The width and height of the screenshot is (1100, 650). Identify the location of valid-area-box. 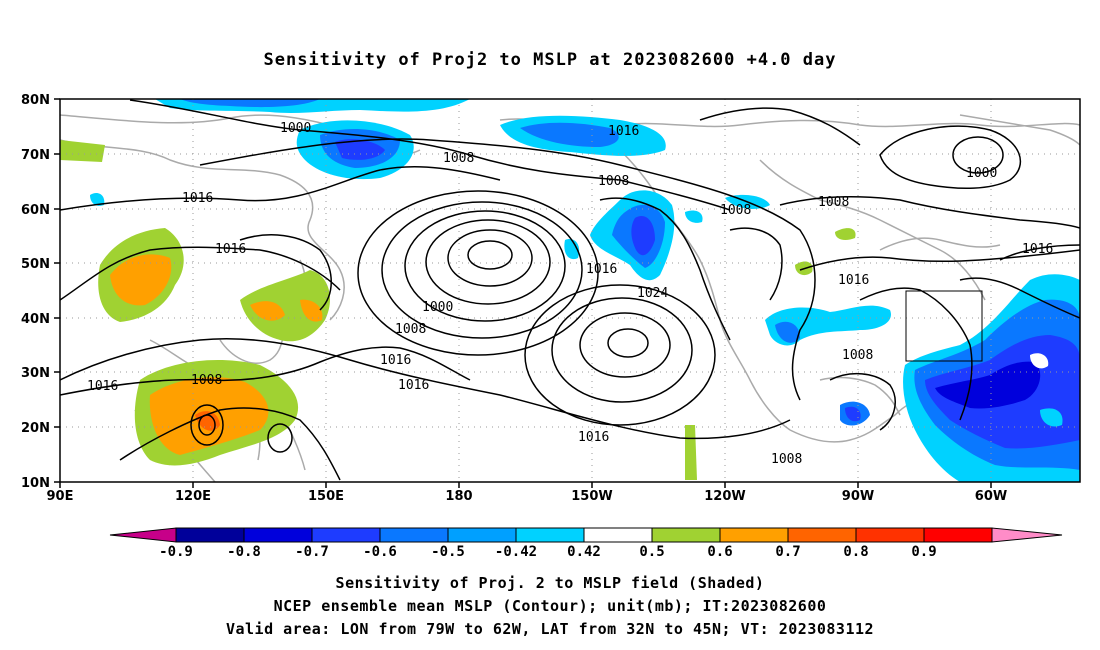
(944, 326).